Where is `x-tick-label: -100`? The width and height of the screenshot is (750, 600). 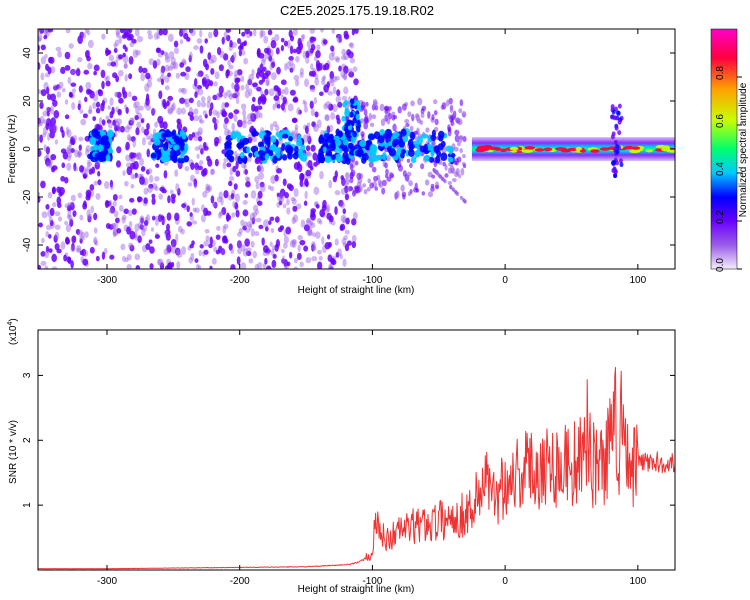
x-tick-label: -100 is located at coordinates (372, 581).